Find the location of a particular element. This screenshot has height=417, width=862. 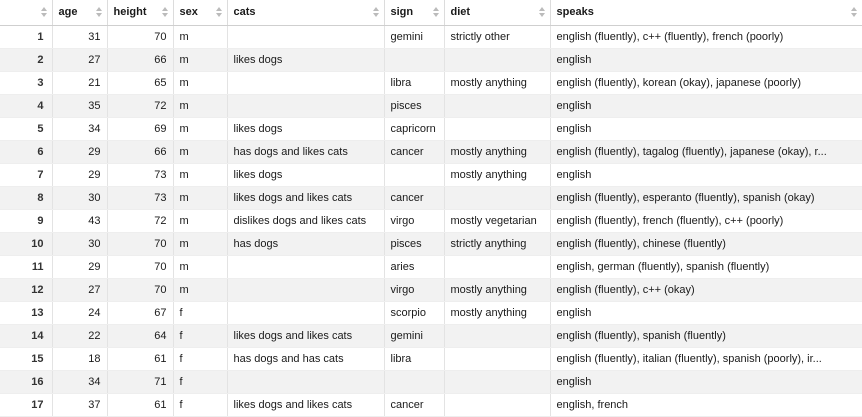

cell-cats: dislikes dogs and likes cats is located at coordinates (306, 221).